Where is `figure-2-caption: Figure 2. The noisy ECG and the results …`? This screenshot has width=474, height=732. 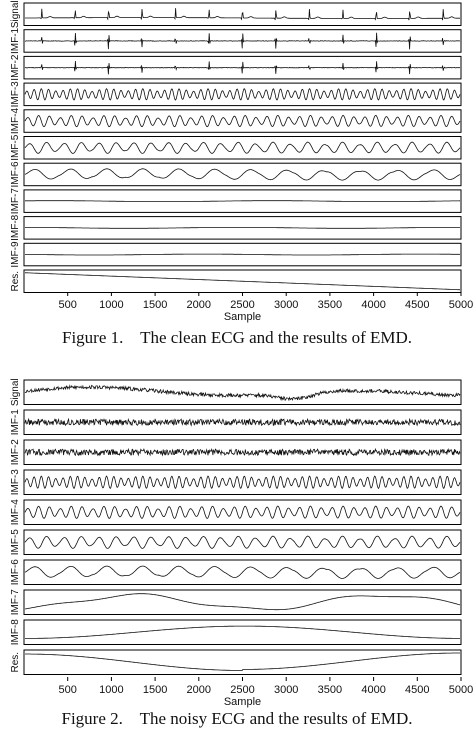
figure-2-caption: Figure 2. The noisy ECG and the results … is located at coordinates (237, 719).